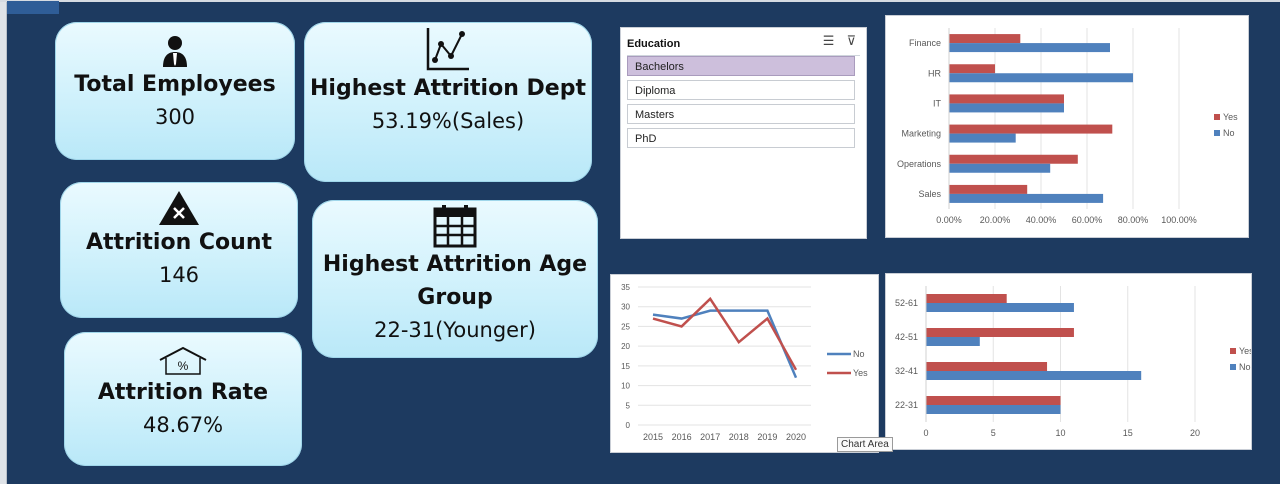 Image resolution: width=1280 pixels, height=484 pixels. I want to click on x-tick-label: 2018, so click(739, 437).